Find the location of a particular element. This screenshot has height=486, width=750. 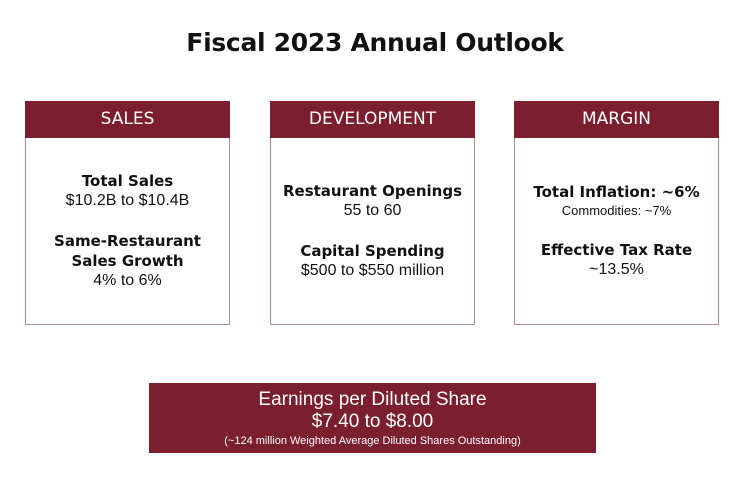

total-sales-label: Total Sales is located at coordinates (127, 181).